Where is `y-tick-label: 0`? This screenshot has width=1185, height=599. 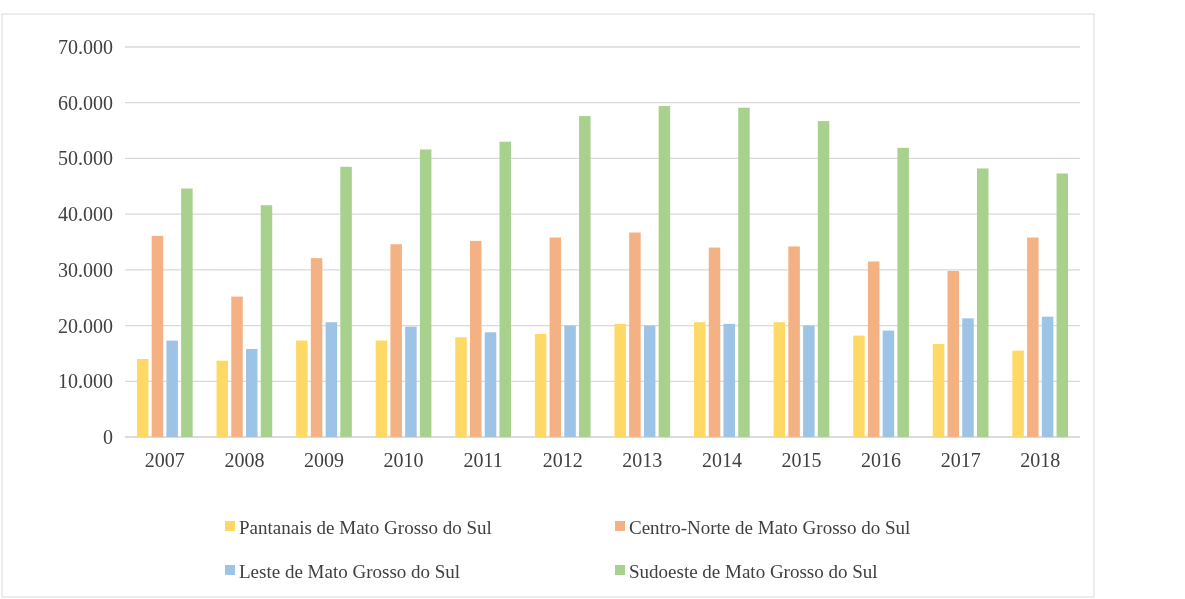 y-tick-label: 0 is located at coordinates (108, 437).